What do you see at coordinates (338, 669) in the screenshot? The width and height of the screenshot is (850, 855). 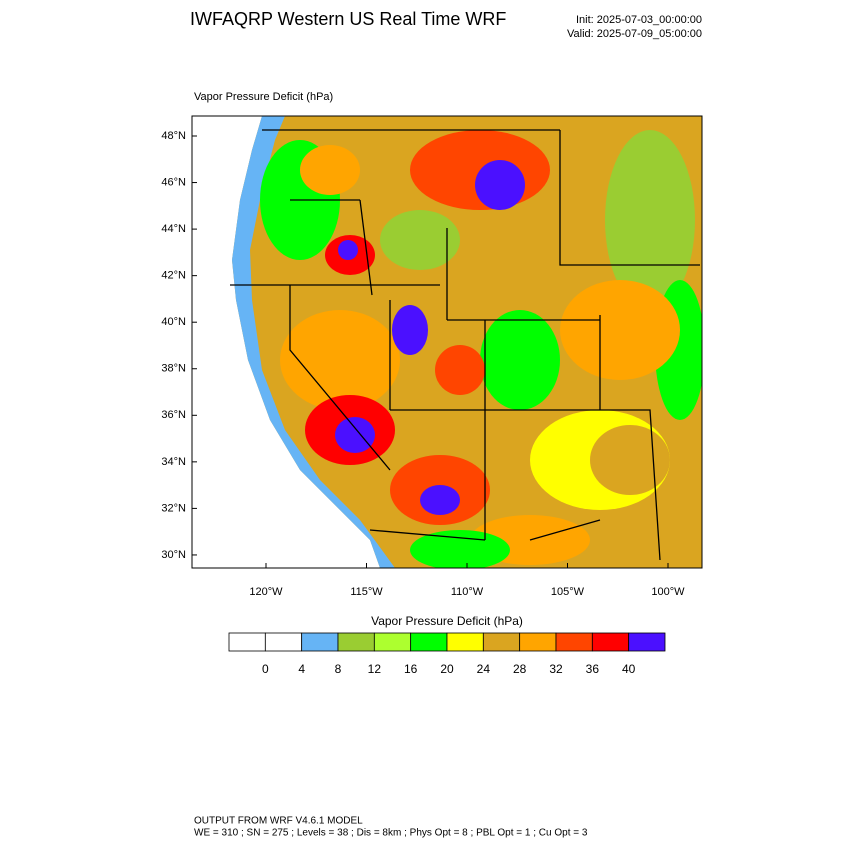 I see `colorbar-label: 8` at bounding box center [338, 669].